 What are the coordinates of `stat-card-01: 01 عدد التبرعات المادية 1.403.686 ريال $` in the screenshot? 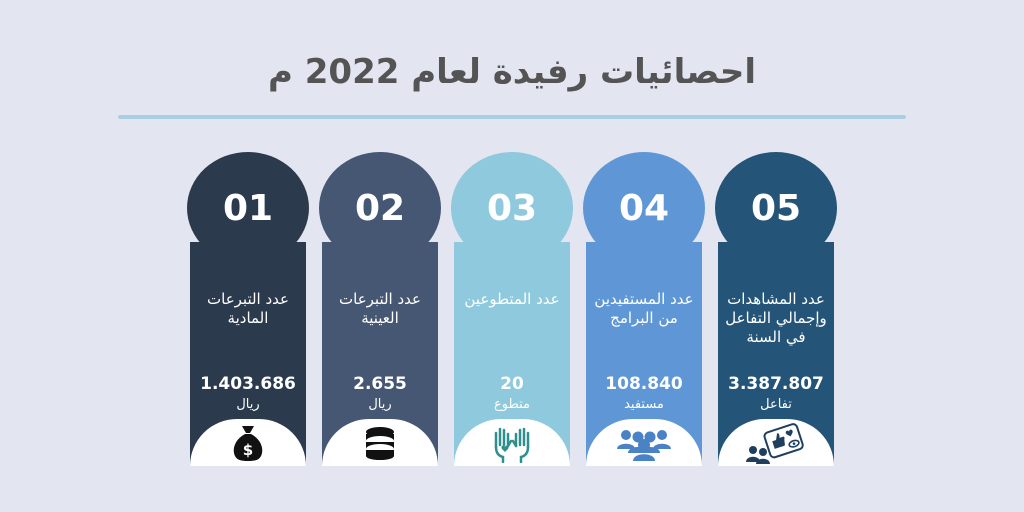 It's located at (248, 309).